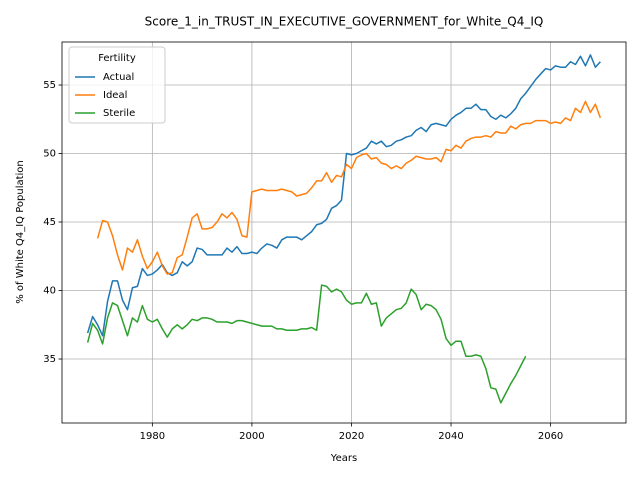 The image size is (640, 484). Describe the element at coordinates (49, 222) in the screenshot. I see `y-tick-label: 45` at that location.